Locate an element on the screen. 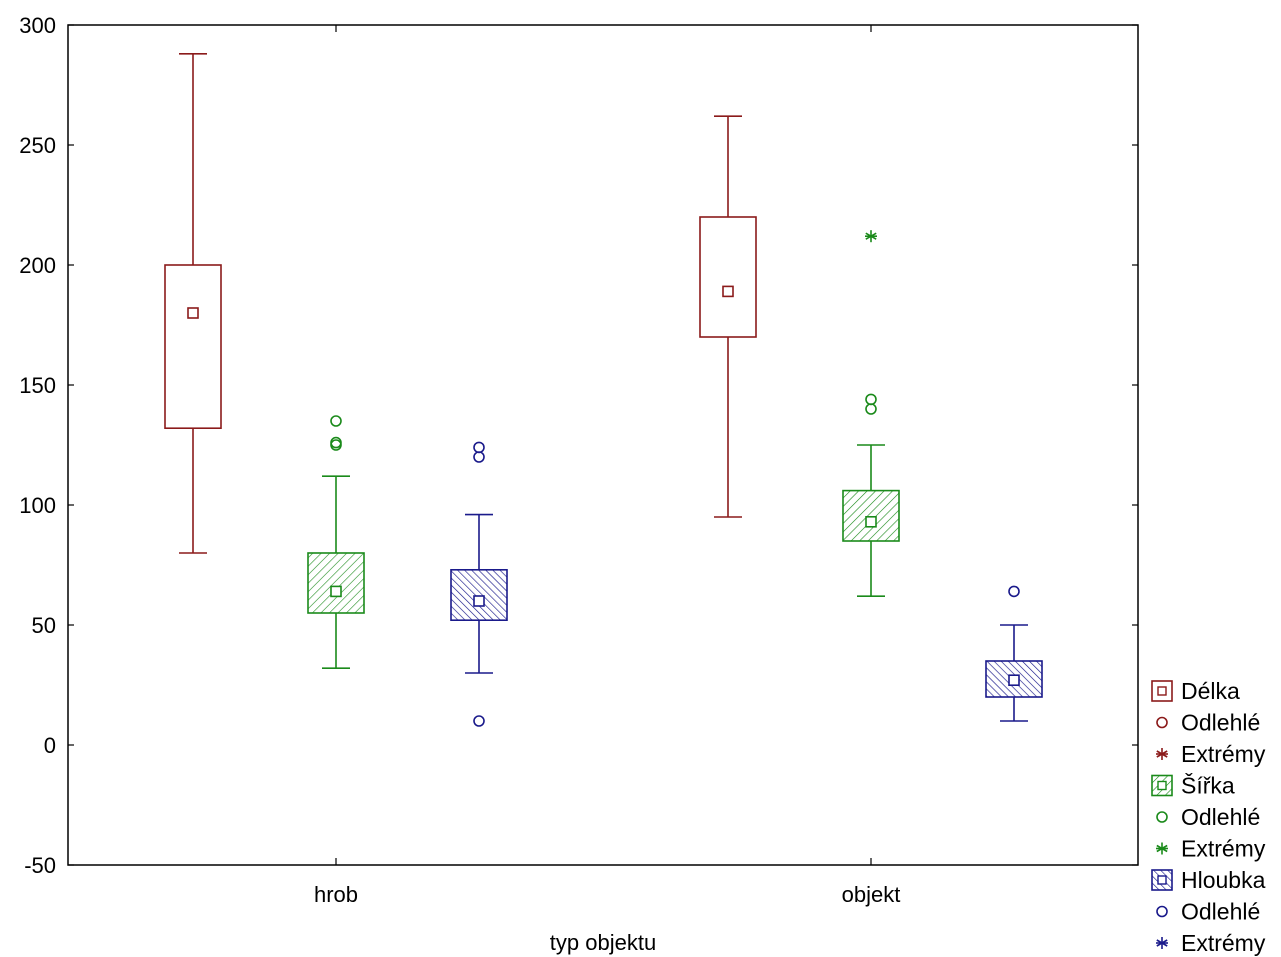 Image resolution: width=1281 pixels, height=957 pixels. legend-label: Délka is located at coordinates (1210, 691).